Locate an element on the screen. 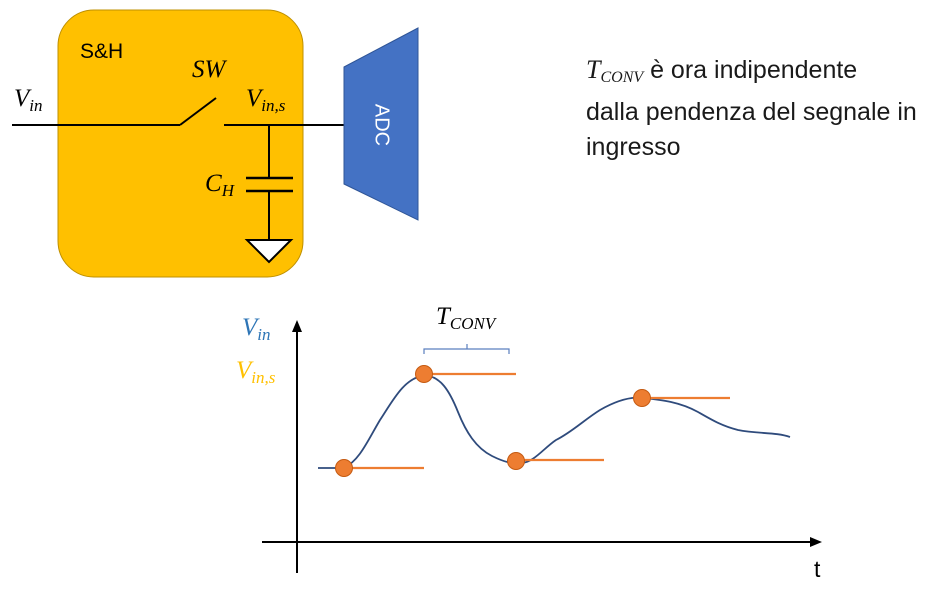 This screenshot has height=597, width=943. note-line-3: ingresso is located at coordinates (633, 147).